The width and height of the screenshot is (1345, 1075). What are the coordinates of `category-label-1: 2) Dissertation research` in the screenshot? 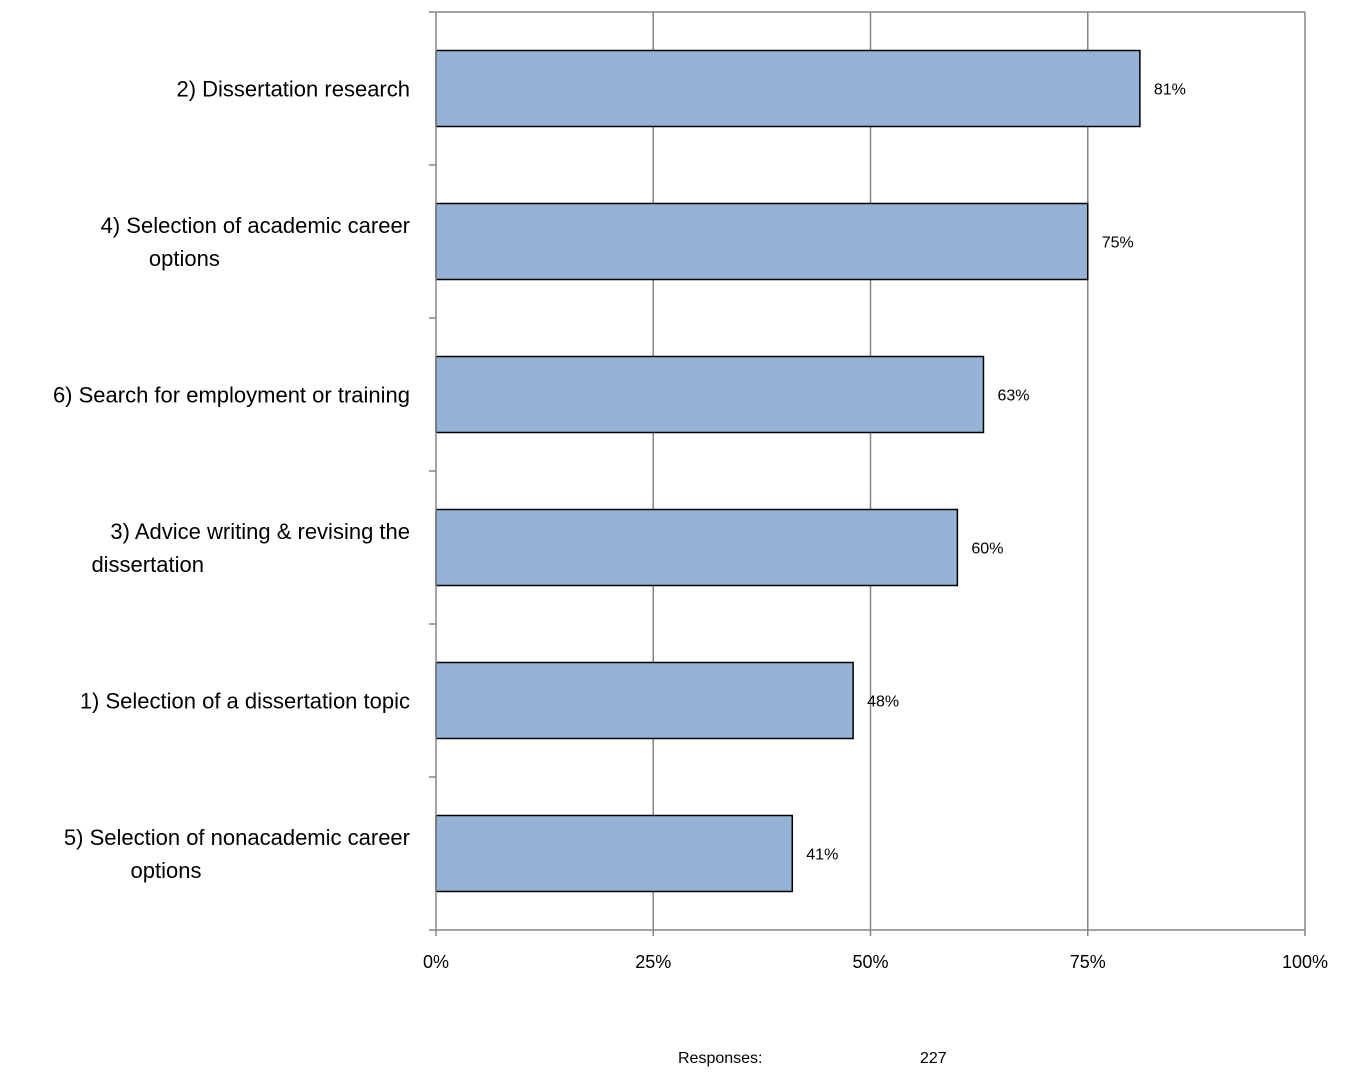 It's located at (293, 89).